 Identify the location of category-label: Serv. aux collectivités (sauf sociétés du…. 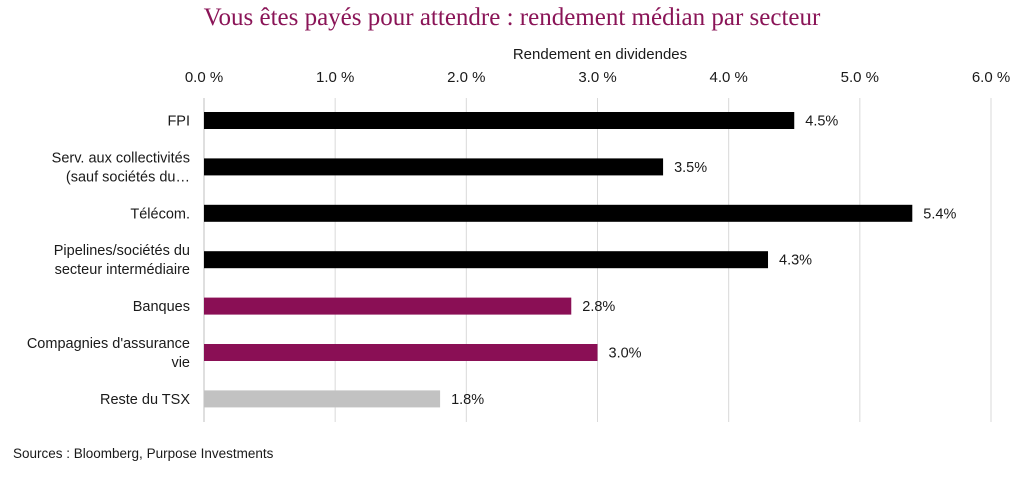
(121, 167).